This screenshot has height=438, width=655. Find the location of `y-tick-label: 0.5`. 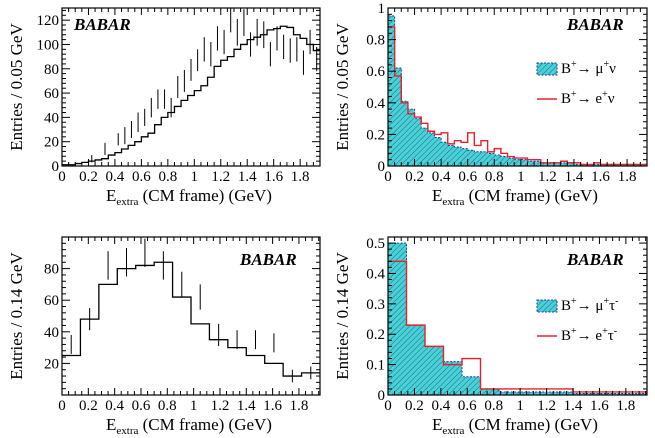

y-tick-label: 0.5 is located at coordinates (375, 244).